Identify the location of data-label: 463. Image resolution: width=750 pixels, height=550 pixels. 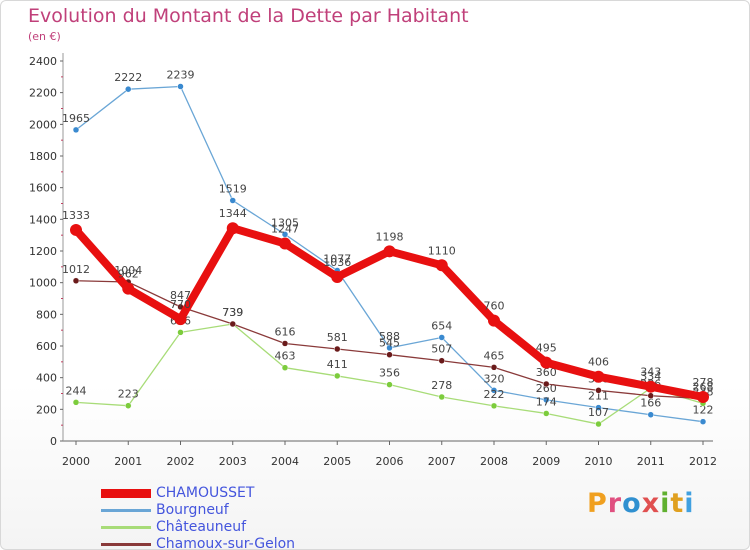
(285, 356).